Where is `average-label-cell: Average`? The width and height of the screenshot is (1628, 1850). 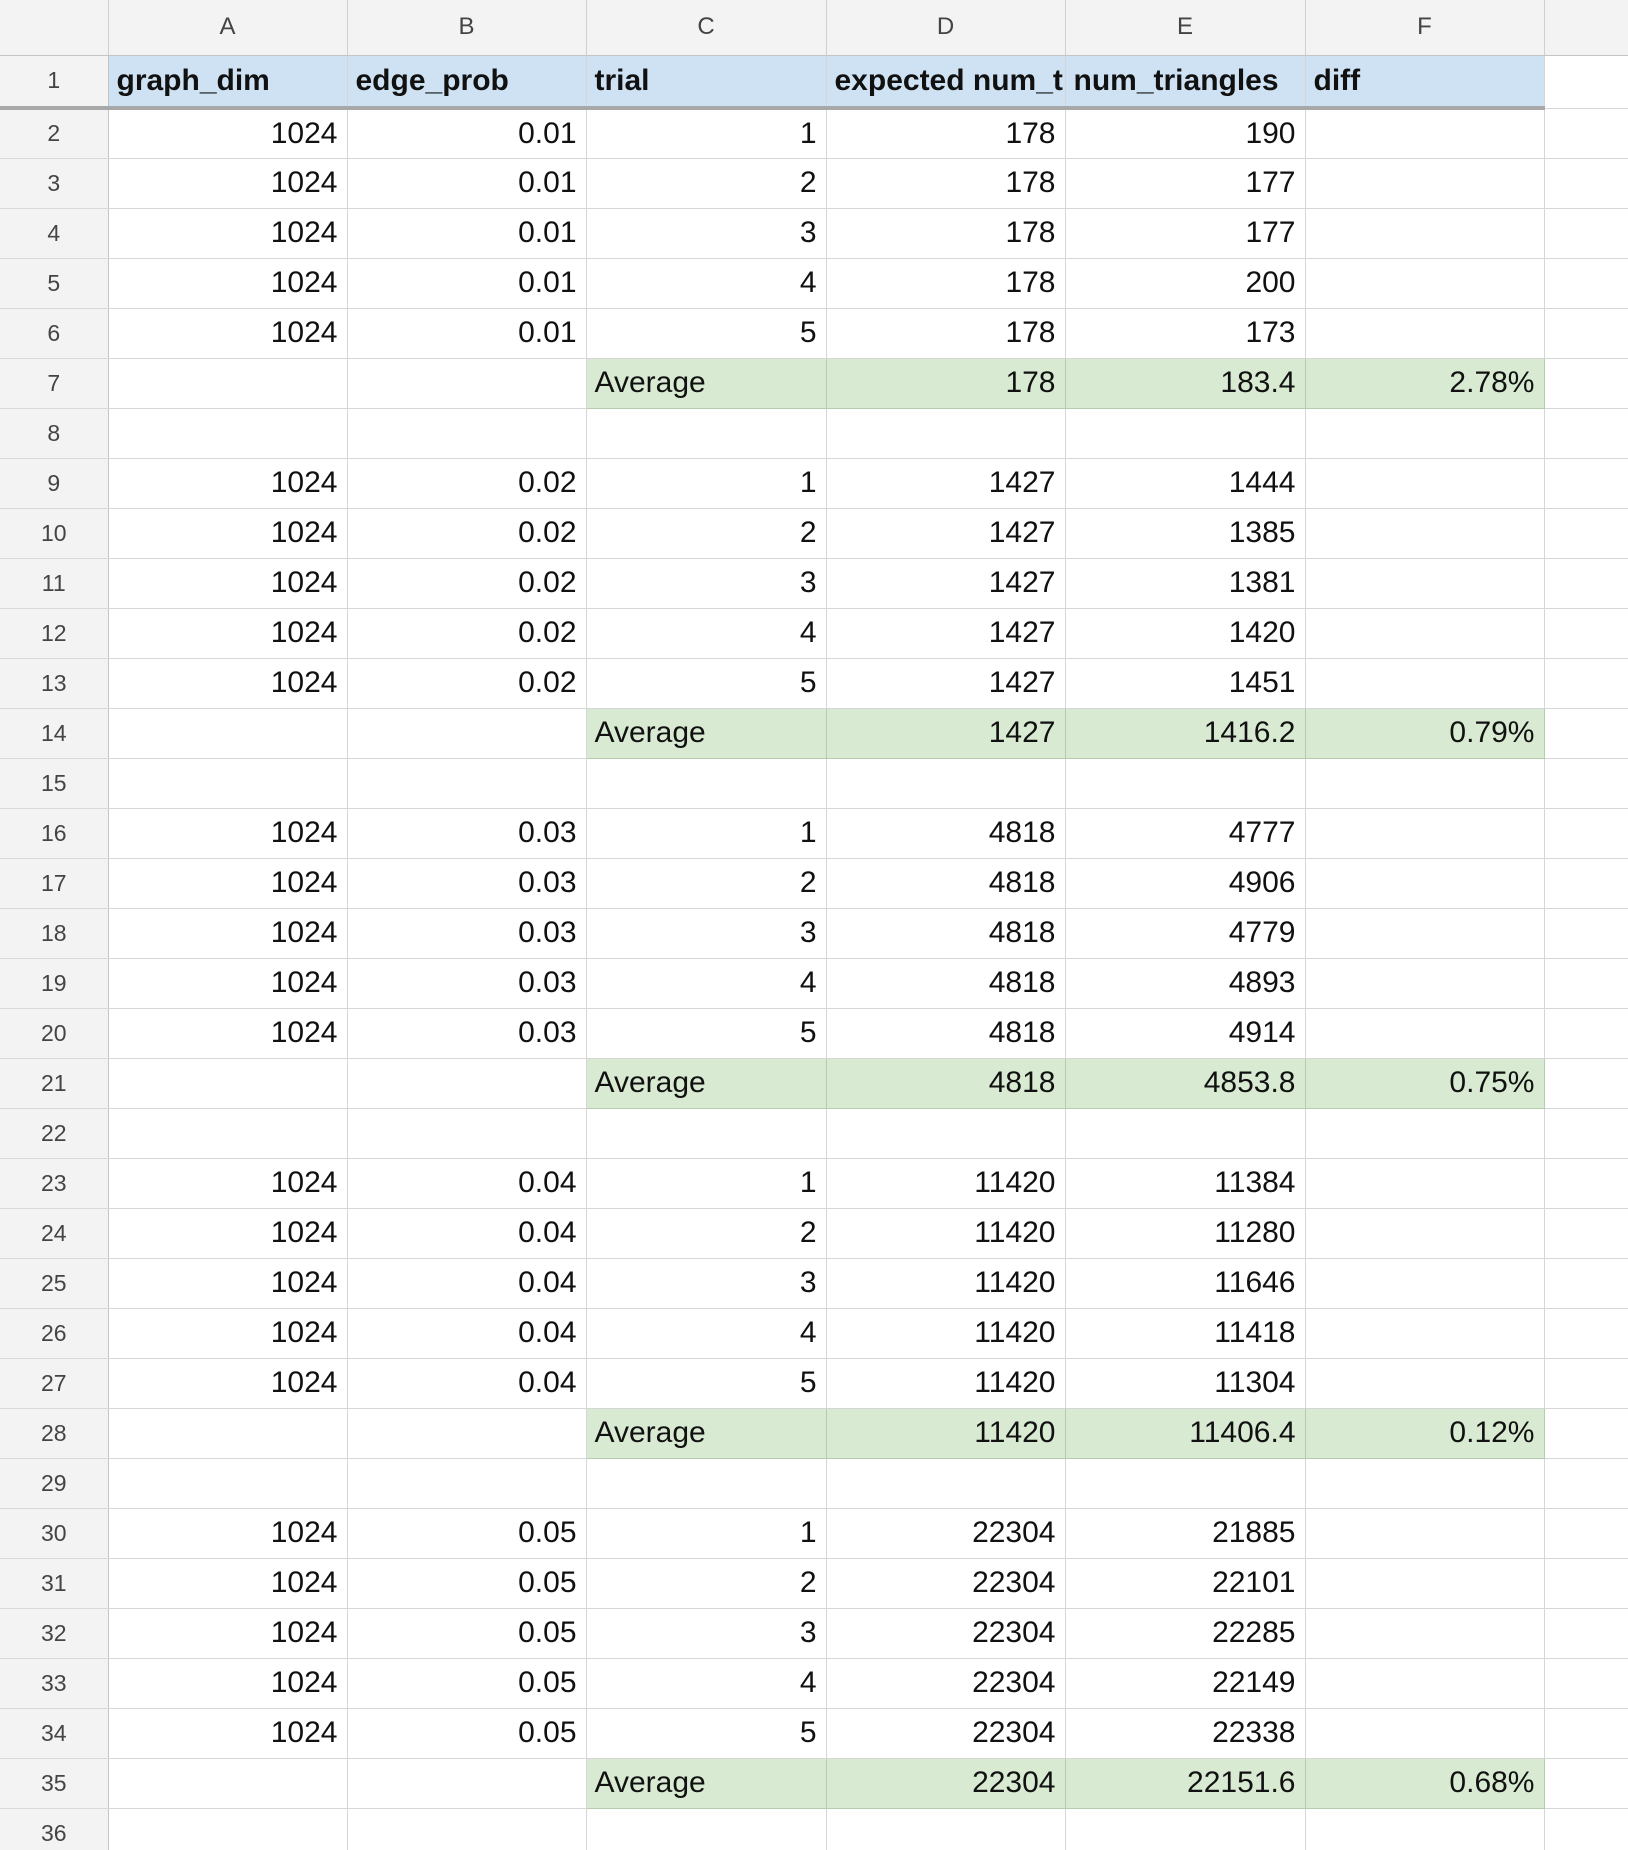 average-label-cell: Average is located at coordinates (706, 1433).